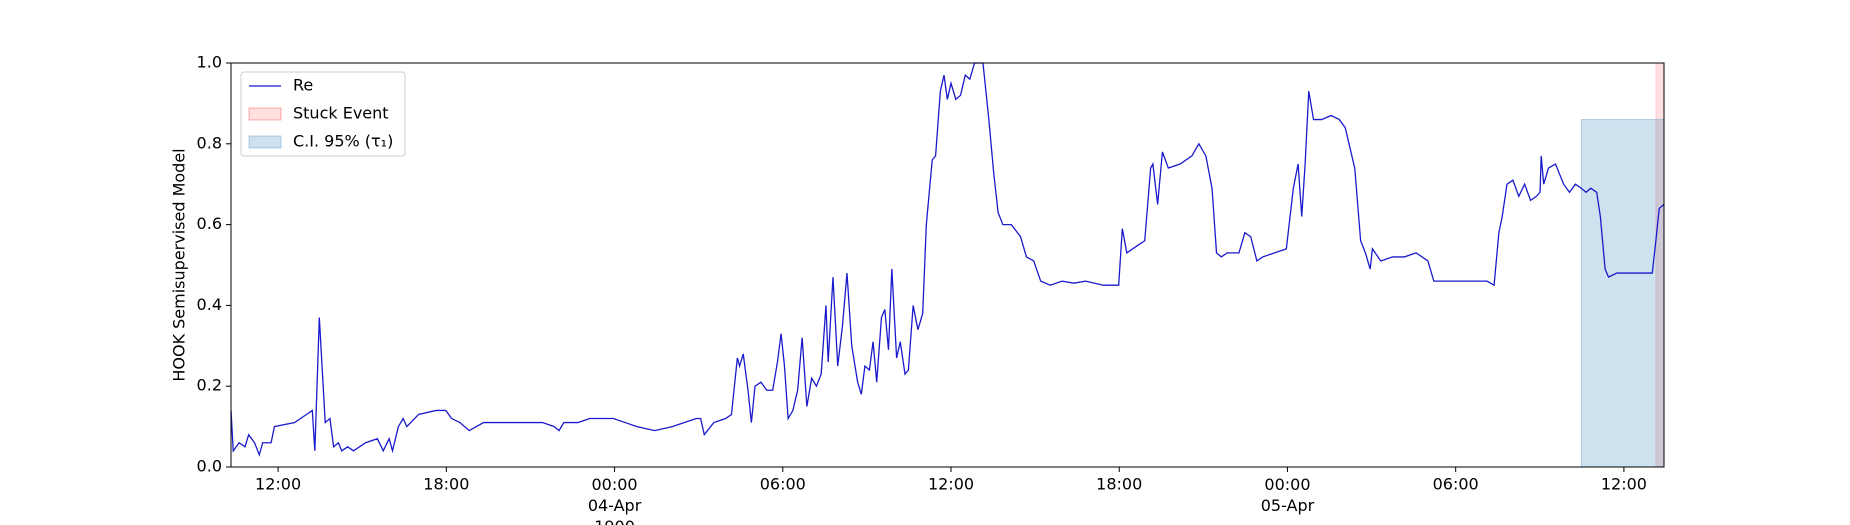 The image size is (1850, 525). Describe the element at coordinates (209, 466) in the screenshot. I see `y-tick-label: 0.0` at that location.